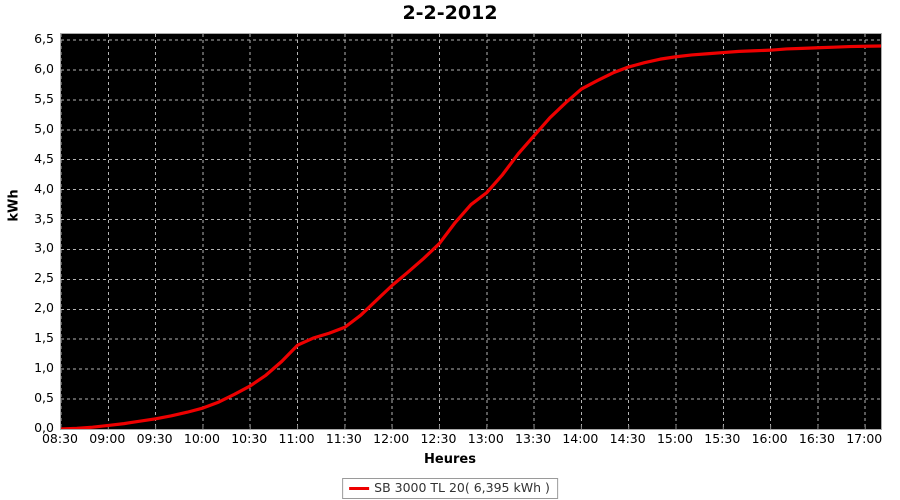  What do you see at coordinates (44, 98) in the screenshot?
I see `y-tick-label: 5,5` at bounding box center [44, 98].